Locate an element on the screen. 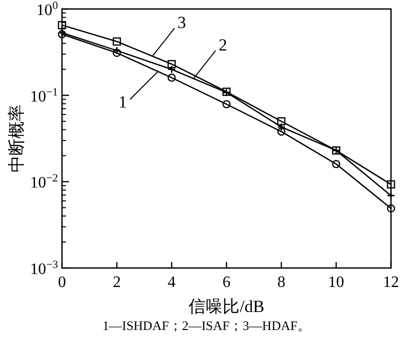 Image resolution: width=400 pixels, height=341 pixels. x-tick-label: 2 is located at coordinates (116, 282).